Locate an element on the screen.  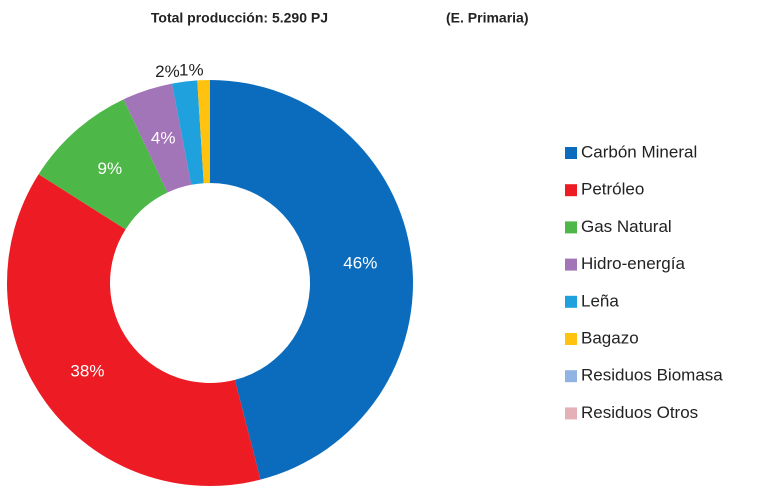
slice-label: 9% is located at coordinates (110, 168).